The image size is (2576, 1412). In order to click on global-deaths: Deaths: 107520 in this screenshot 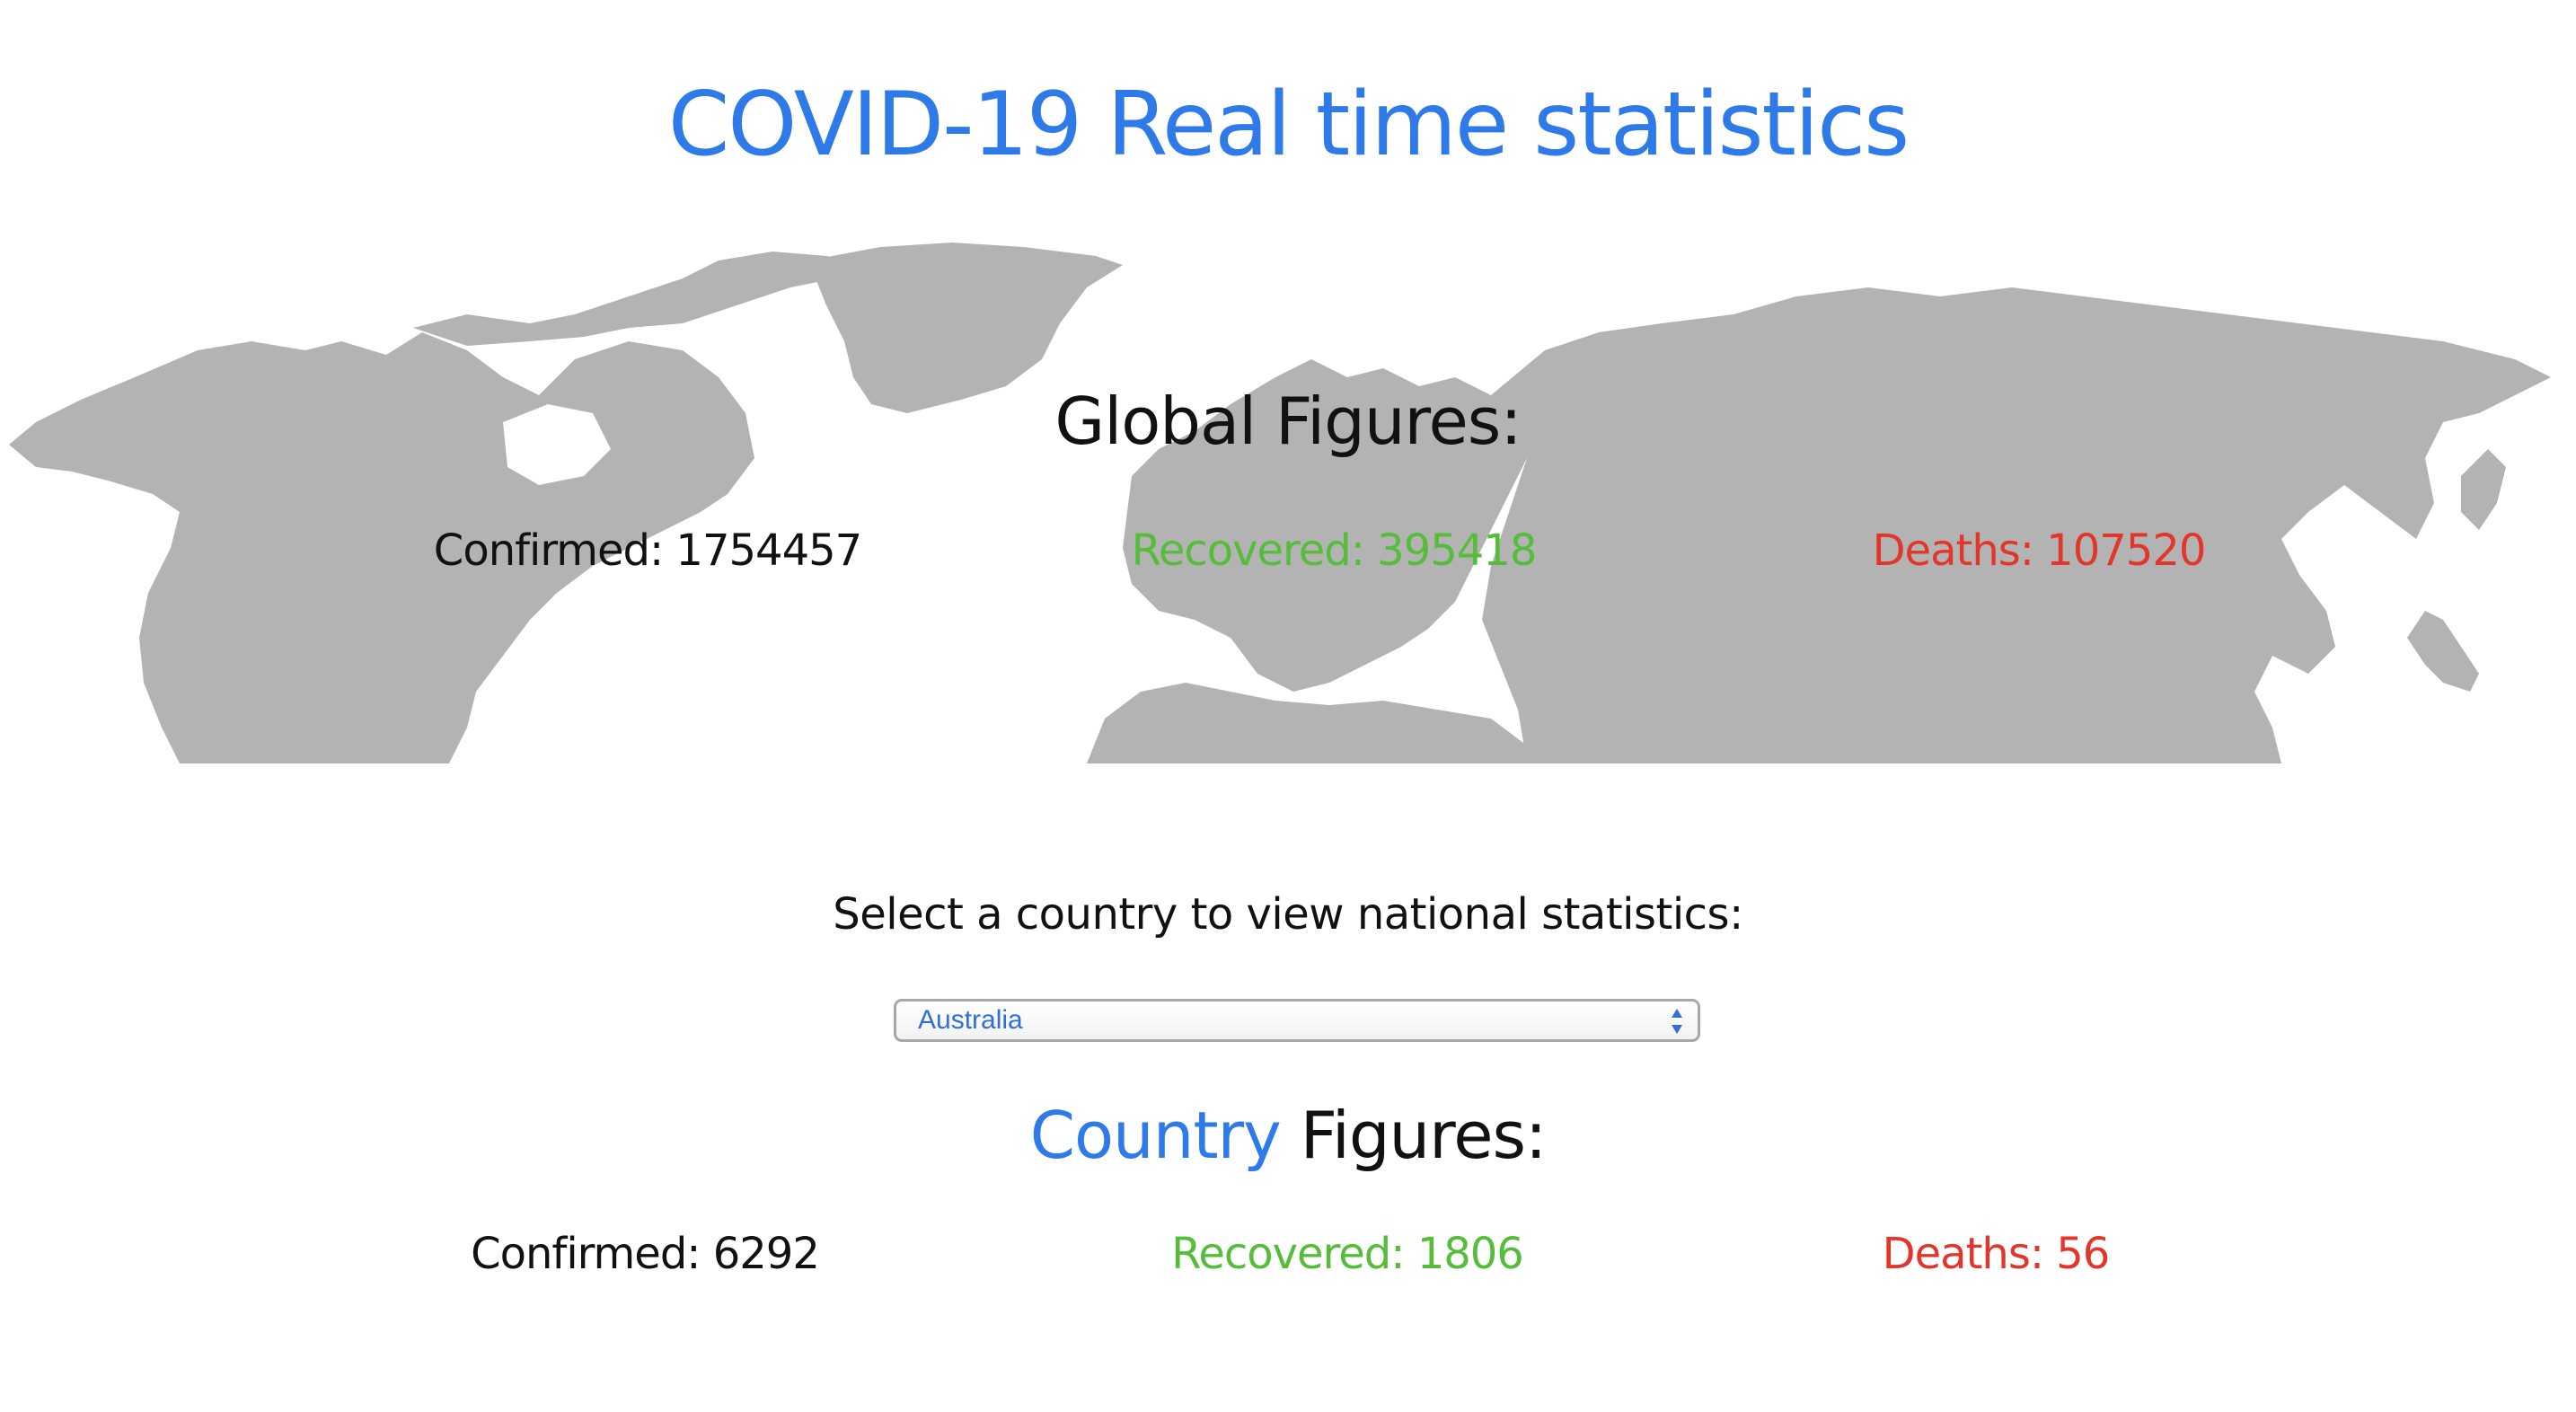, I will do `click(2039, 550)`.